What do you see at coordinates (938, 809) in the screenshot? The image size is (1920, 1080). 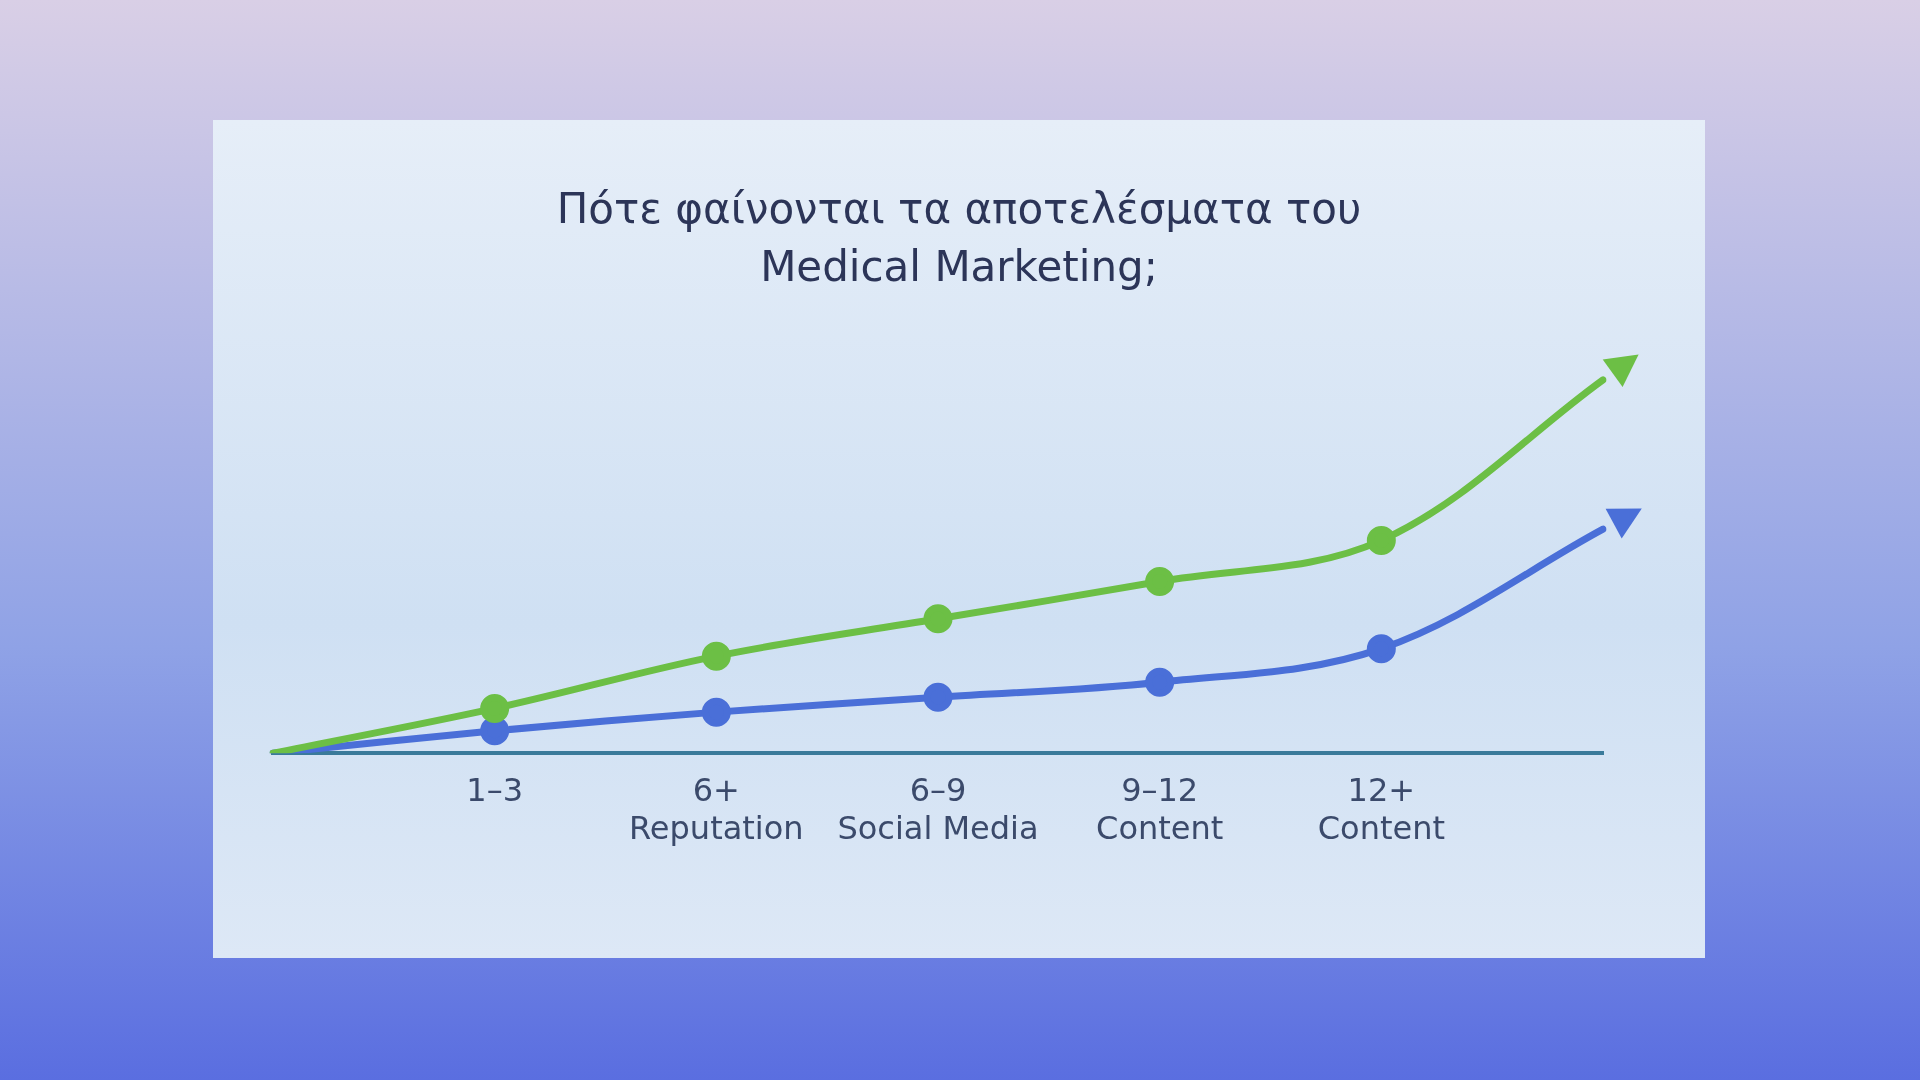 I see `x-tick-label: 6–9 Social Media` at bounding box center [938, 809].